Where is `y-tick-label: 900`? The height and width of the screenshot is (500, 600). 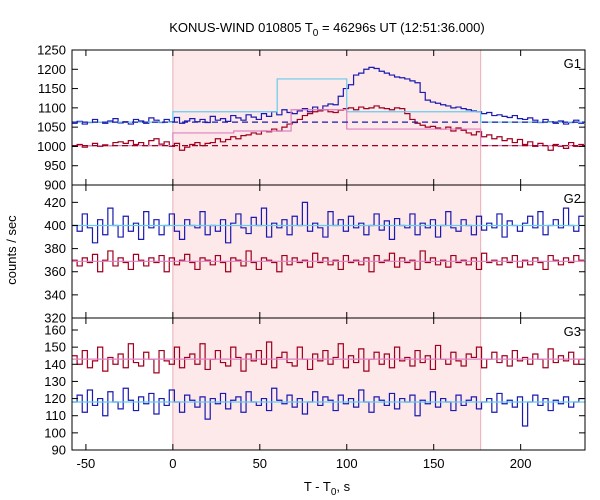
y-tick-label: 900 is located at coordinates (55, 185).